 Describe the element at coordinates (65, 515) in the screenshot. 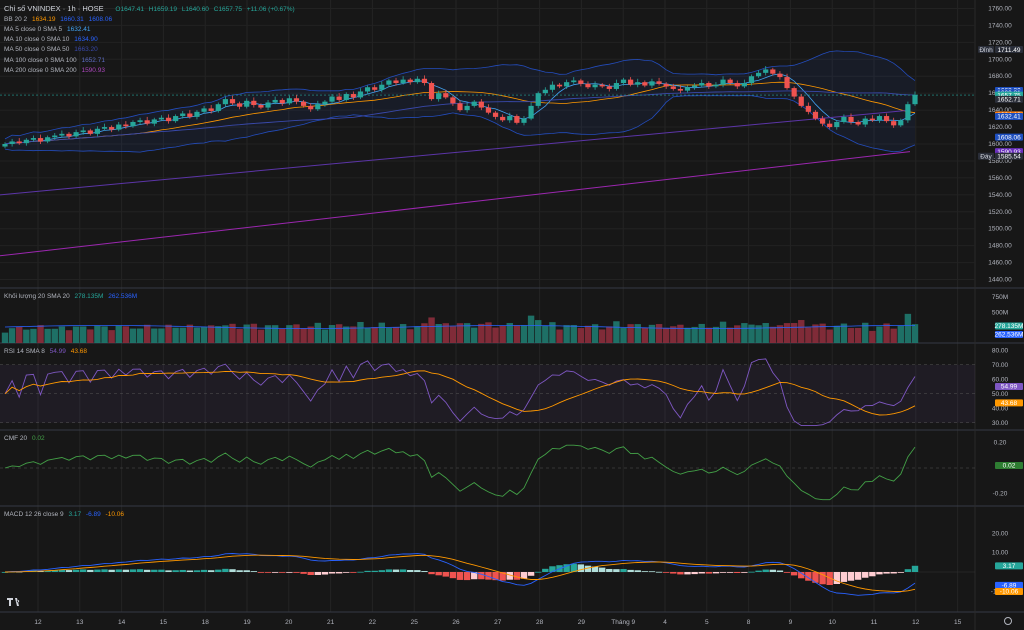

I see `macd-legend: MACD 12 26 close 9 3.17 -6.89 -10.06` at that location.